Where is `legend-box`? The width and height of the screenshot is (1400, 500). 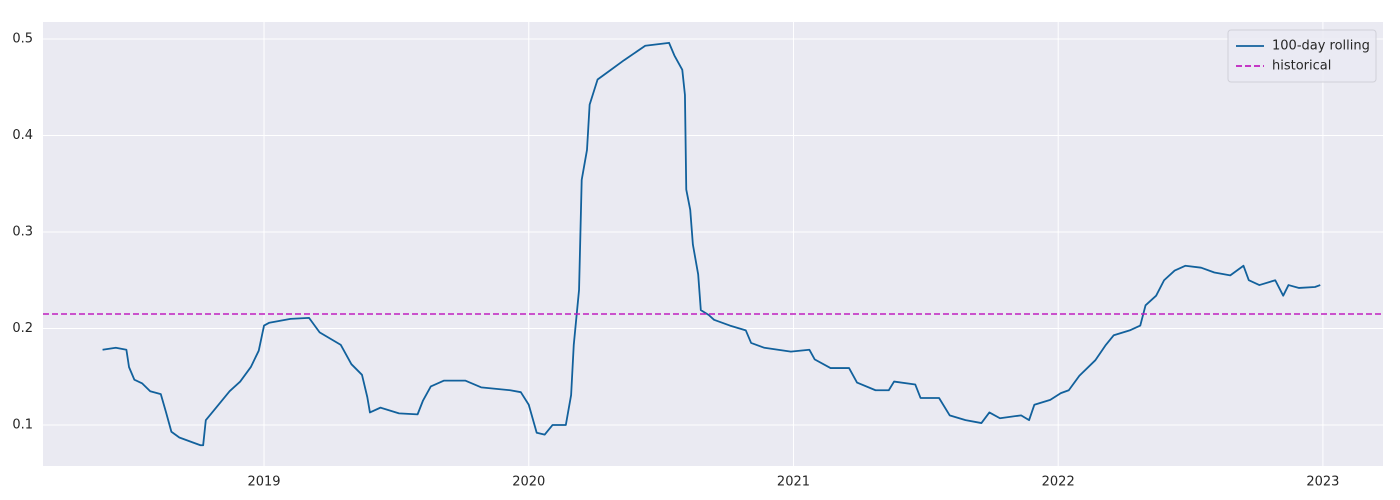 legend-box is located at coordinates (1302, 56).